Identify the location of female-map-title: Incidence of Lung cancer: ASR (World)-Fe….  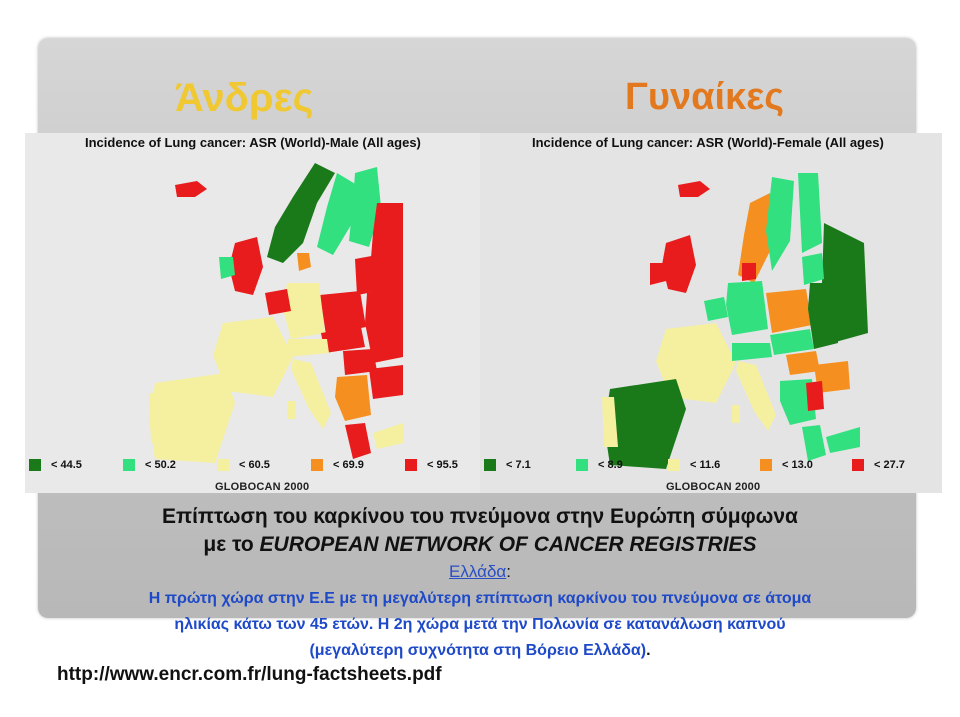
(708, 142).